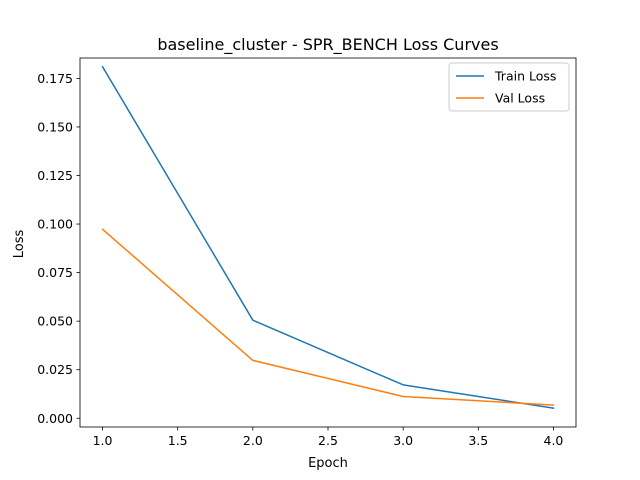 This screenshot has height=480, width=640. Describe the element at coordinates (55, 78) in the screenshot. I see `y-tick-label: 0.175` at that location.